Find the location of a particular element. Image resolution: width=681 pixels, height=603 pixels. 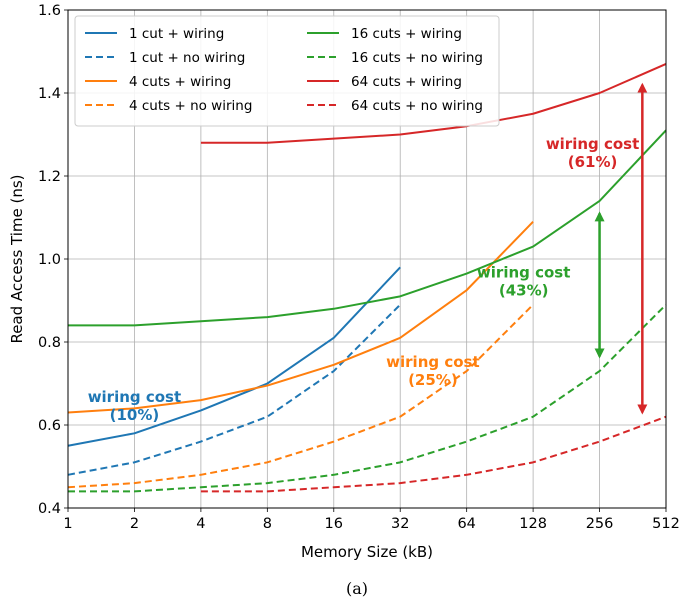

x-axis-label: Memory Size (kB) is located at coordinates (367, 552).